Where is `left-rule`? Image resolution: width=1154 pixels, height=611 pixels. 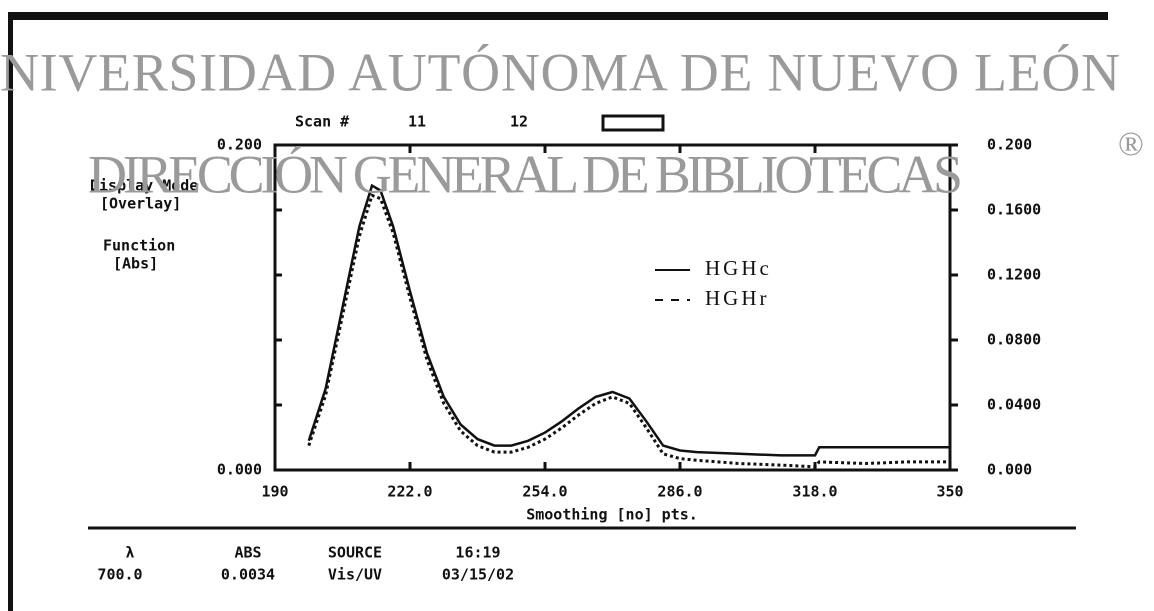
left-rule is located at coordinates (10, 311).